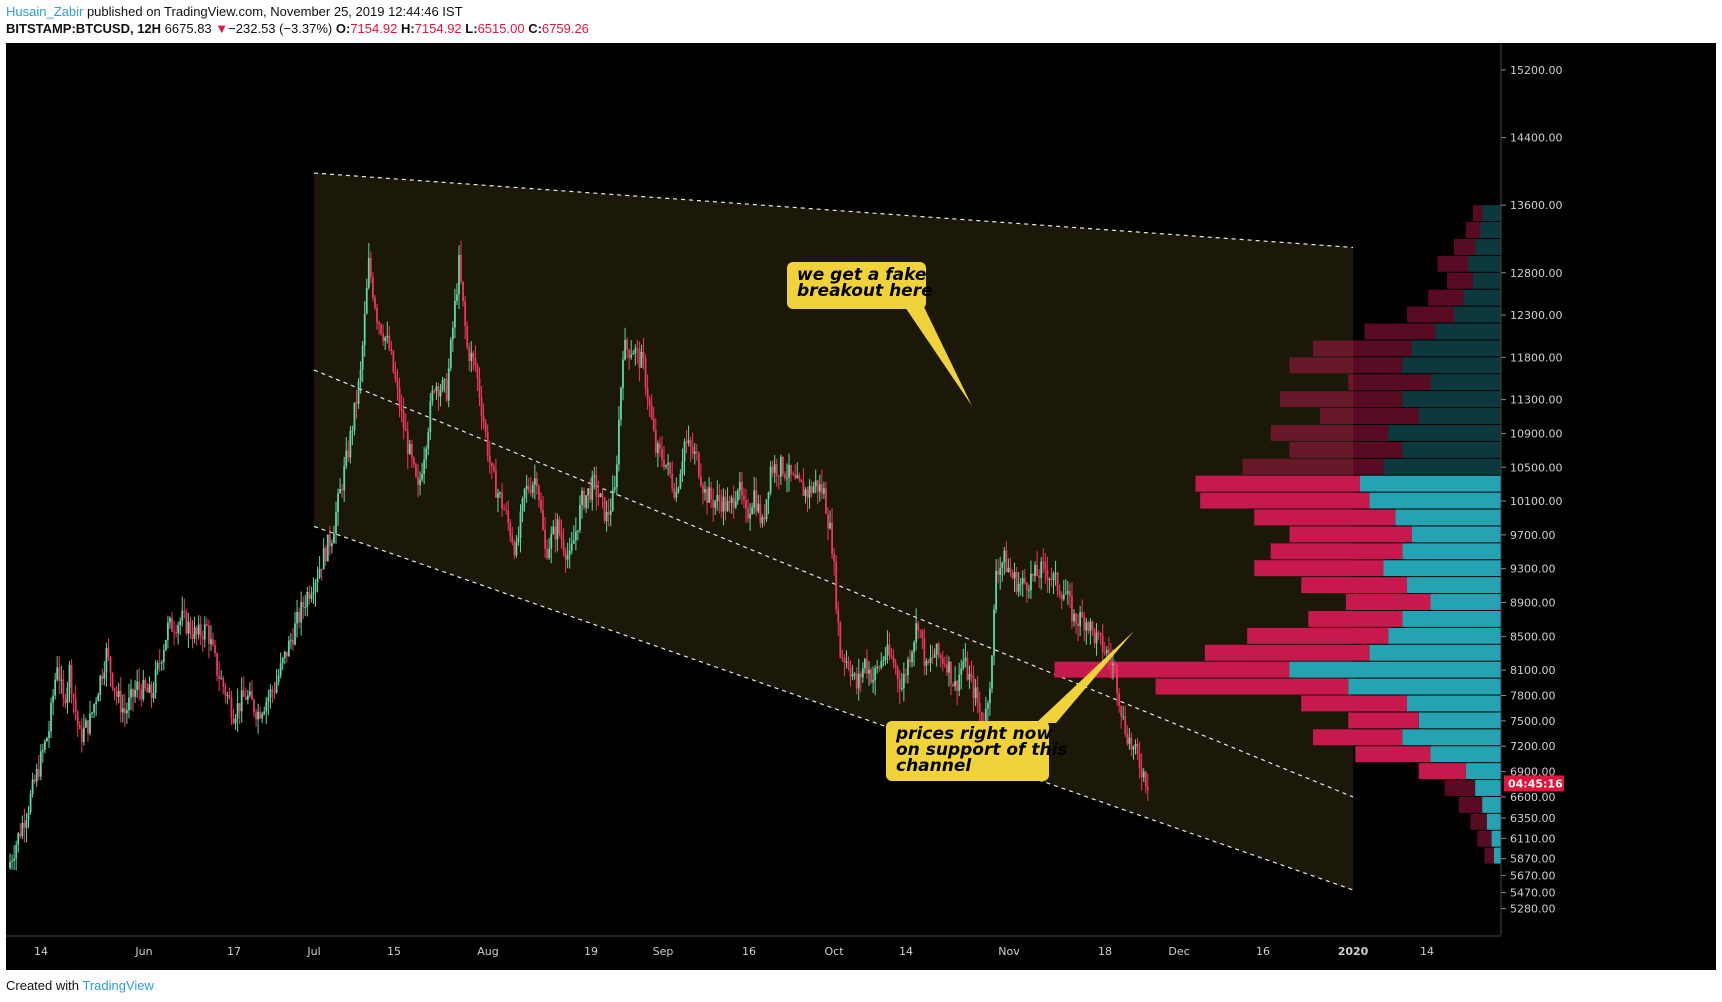 This screenshot has height=1002, width=1722. What do you see at coordinates (501, 28) in the screenshot?
I see `low-value: 6515.00` at bounding box center [501, 28].